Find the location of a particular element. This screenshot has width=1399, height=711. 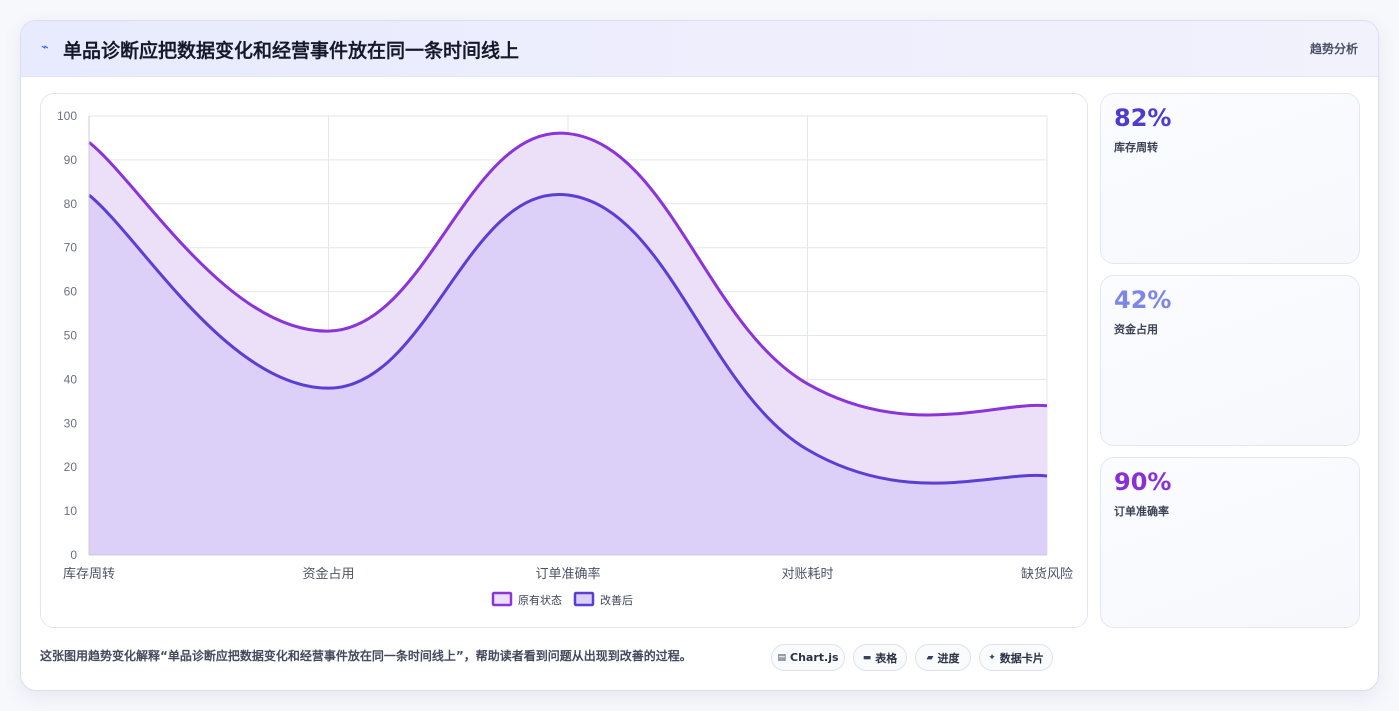

x-tick-label: 资金占用 is located at coordinates (328, 574).